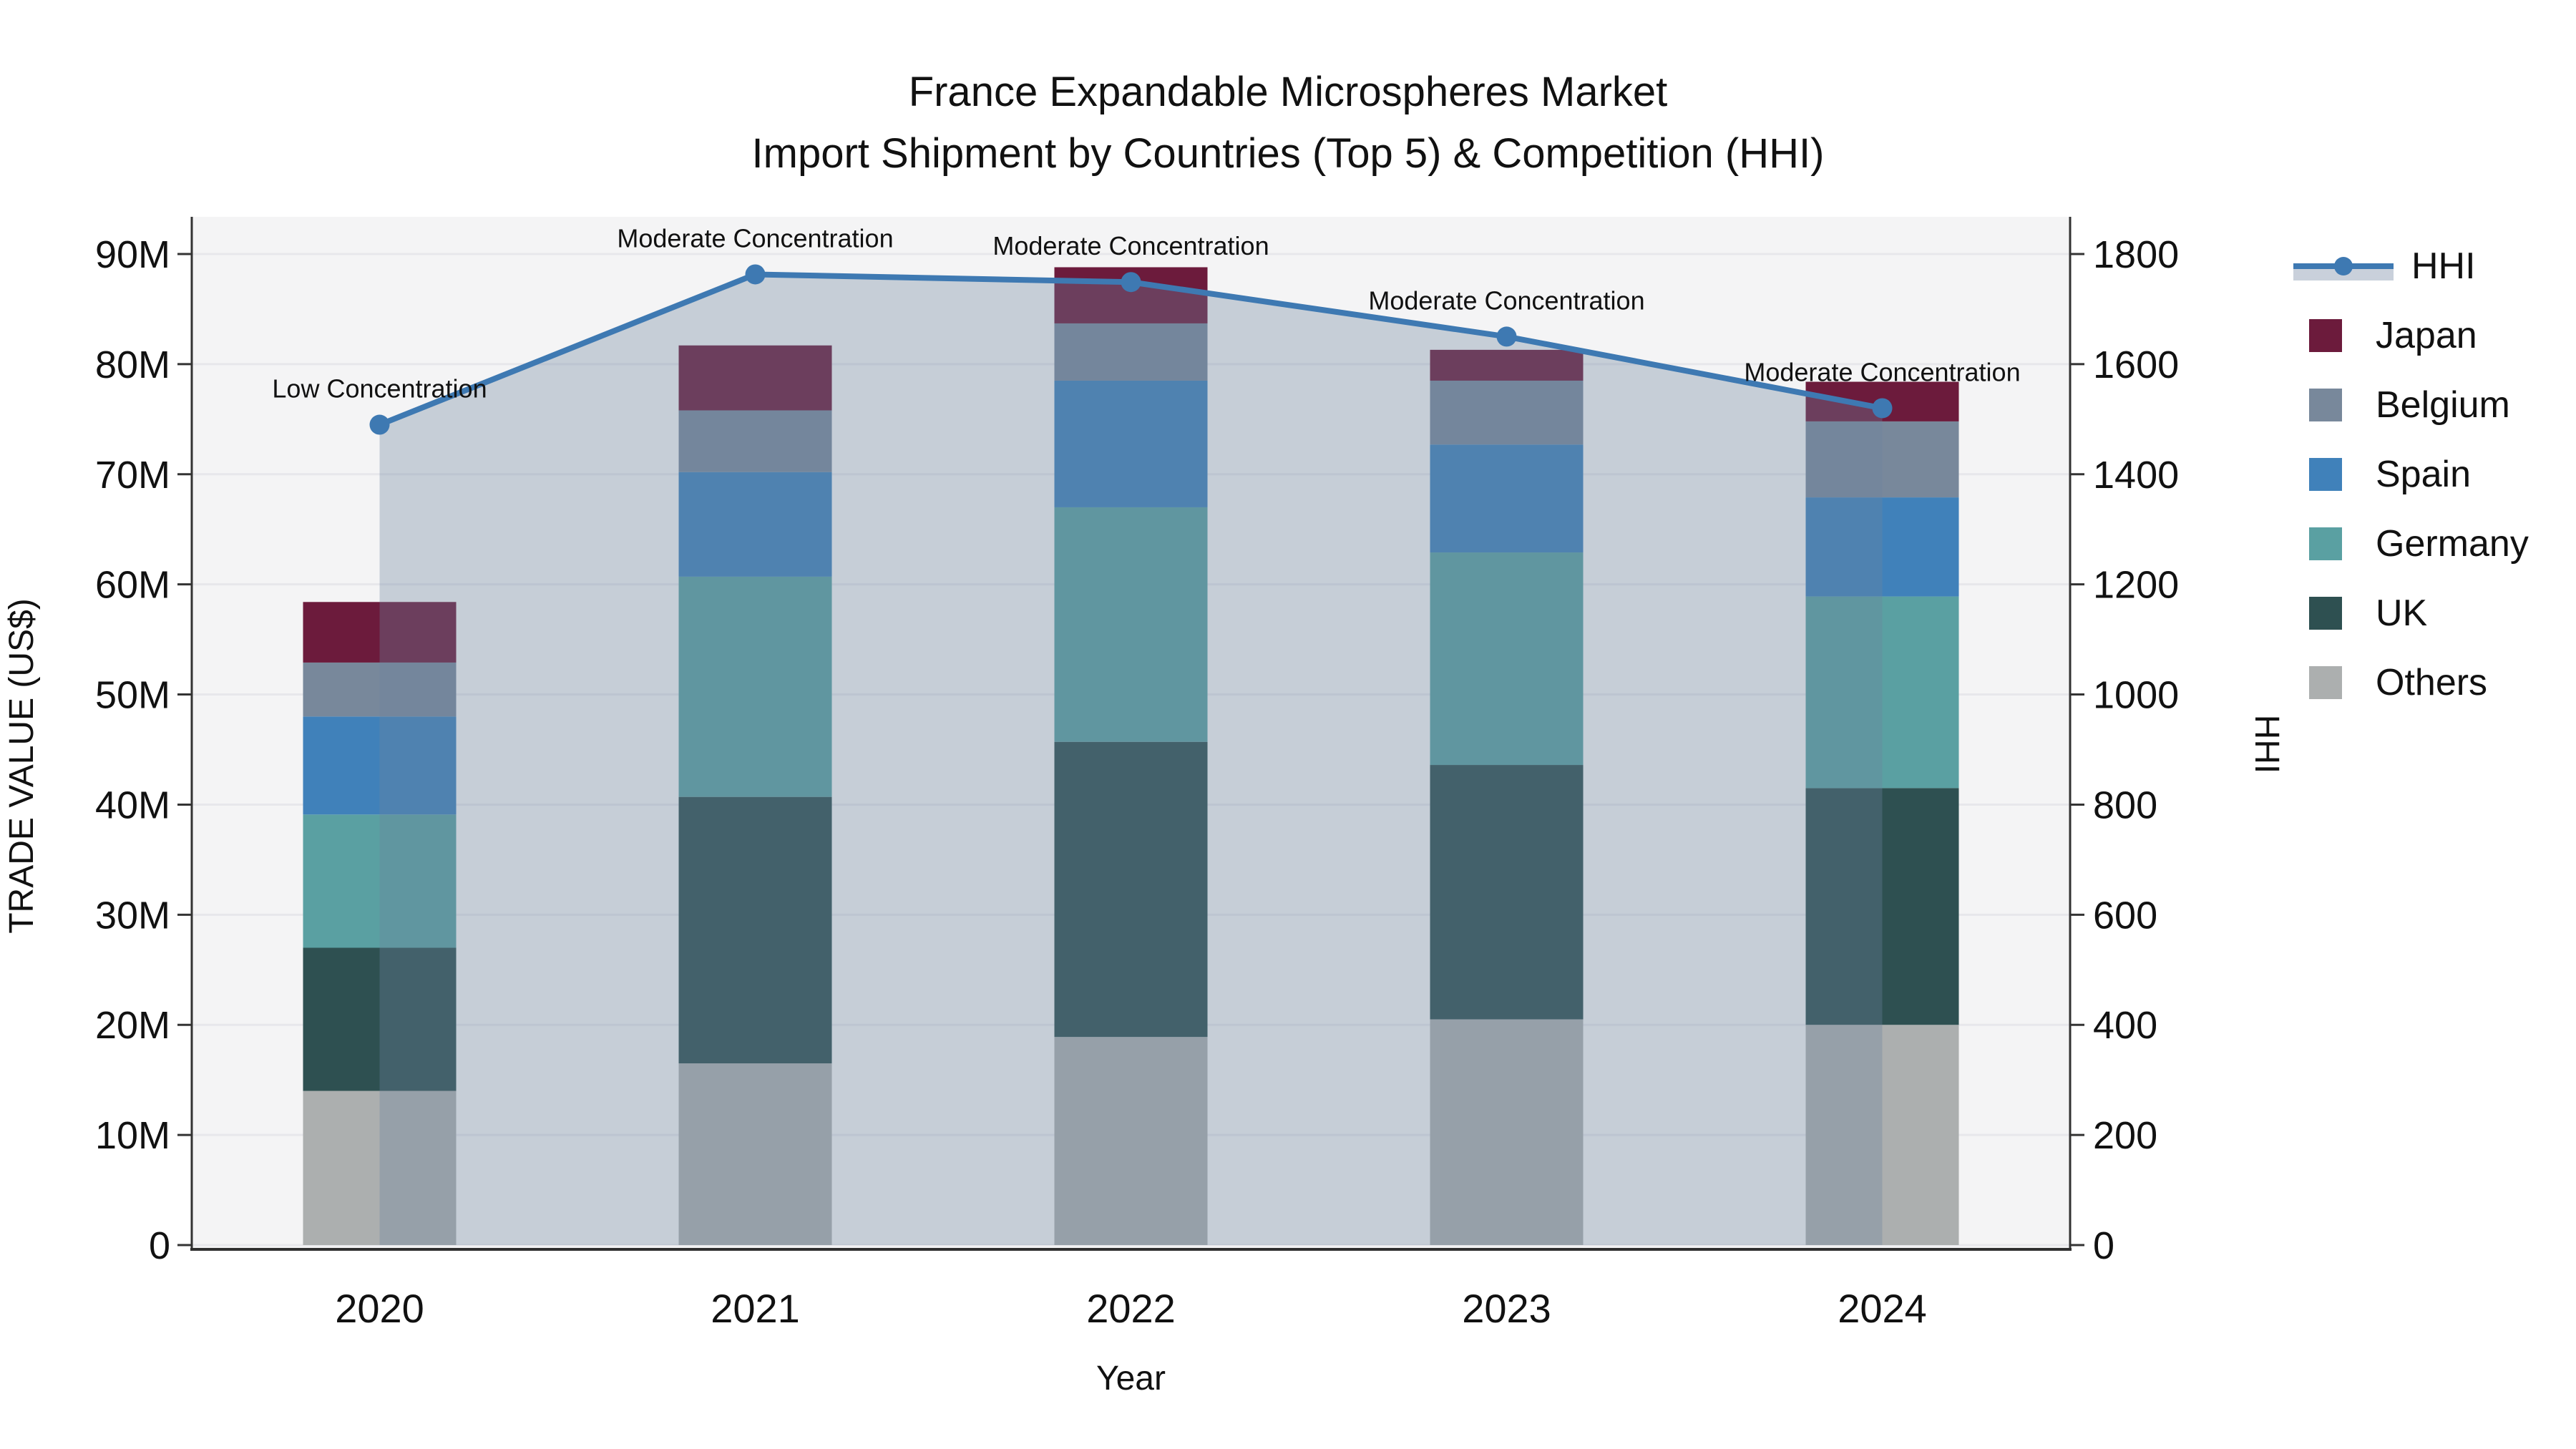 The height and width of the screenshot is (1449, 2576). Describe the element at coordinates (380, 881) in the screenshot. I see `bar-segment-germany-2020` at that location.